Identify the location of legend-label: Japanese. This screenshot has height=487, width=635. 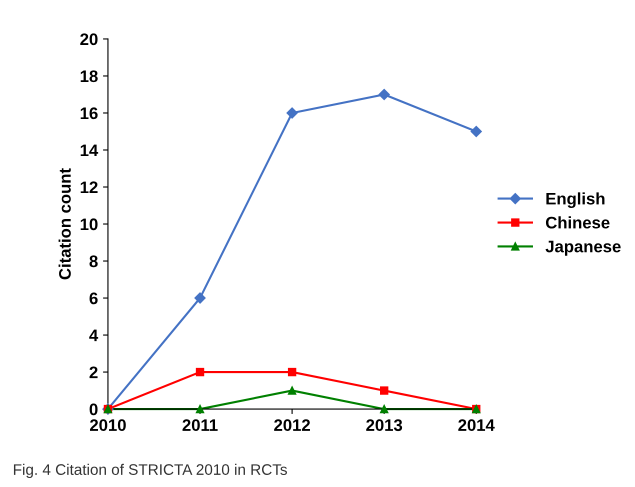
(583, 248).